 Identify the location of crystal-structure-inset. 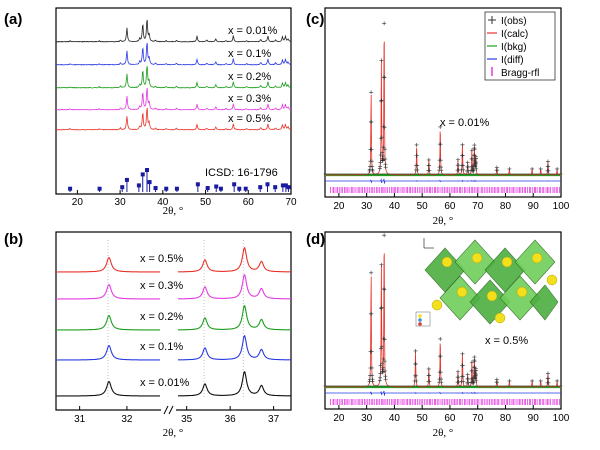
(487, 281).